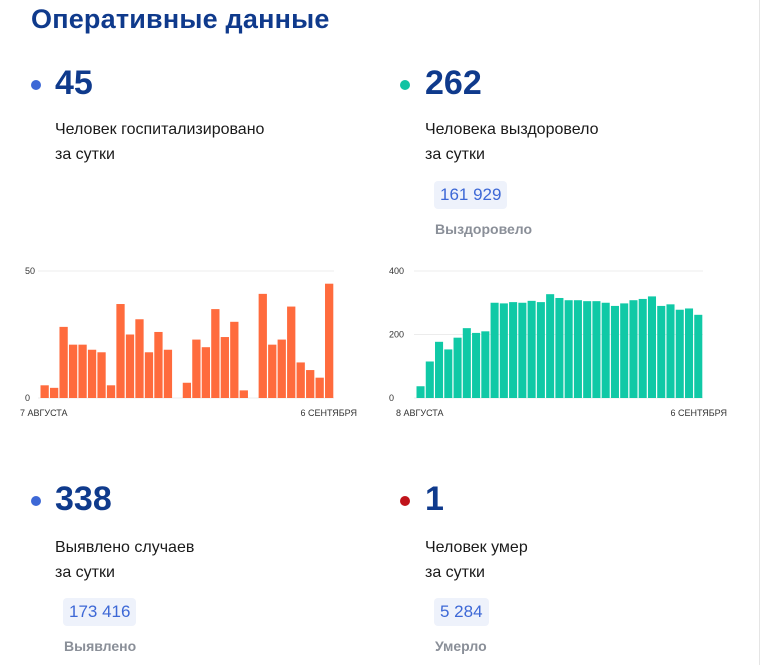 The image size is (761, 665). What do you see at coordinates (512, 129) in the screenshot?
I see `recovered-line1: Человека выздоровело` at bounding box center [512, 129].